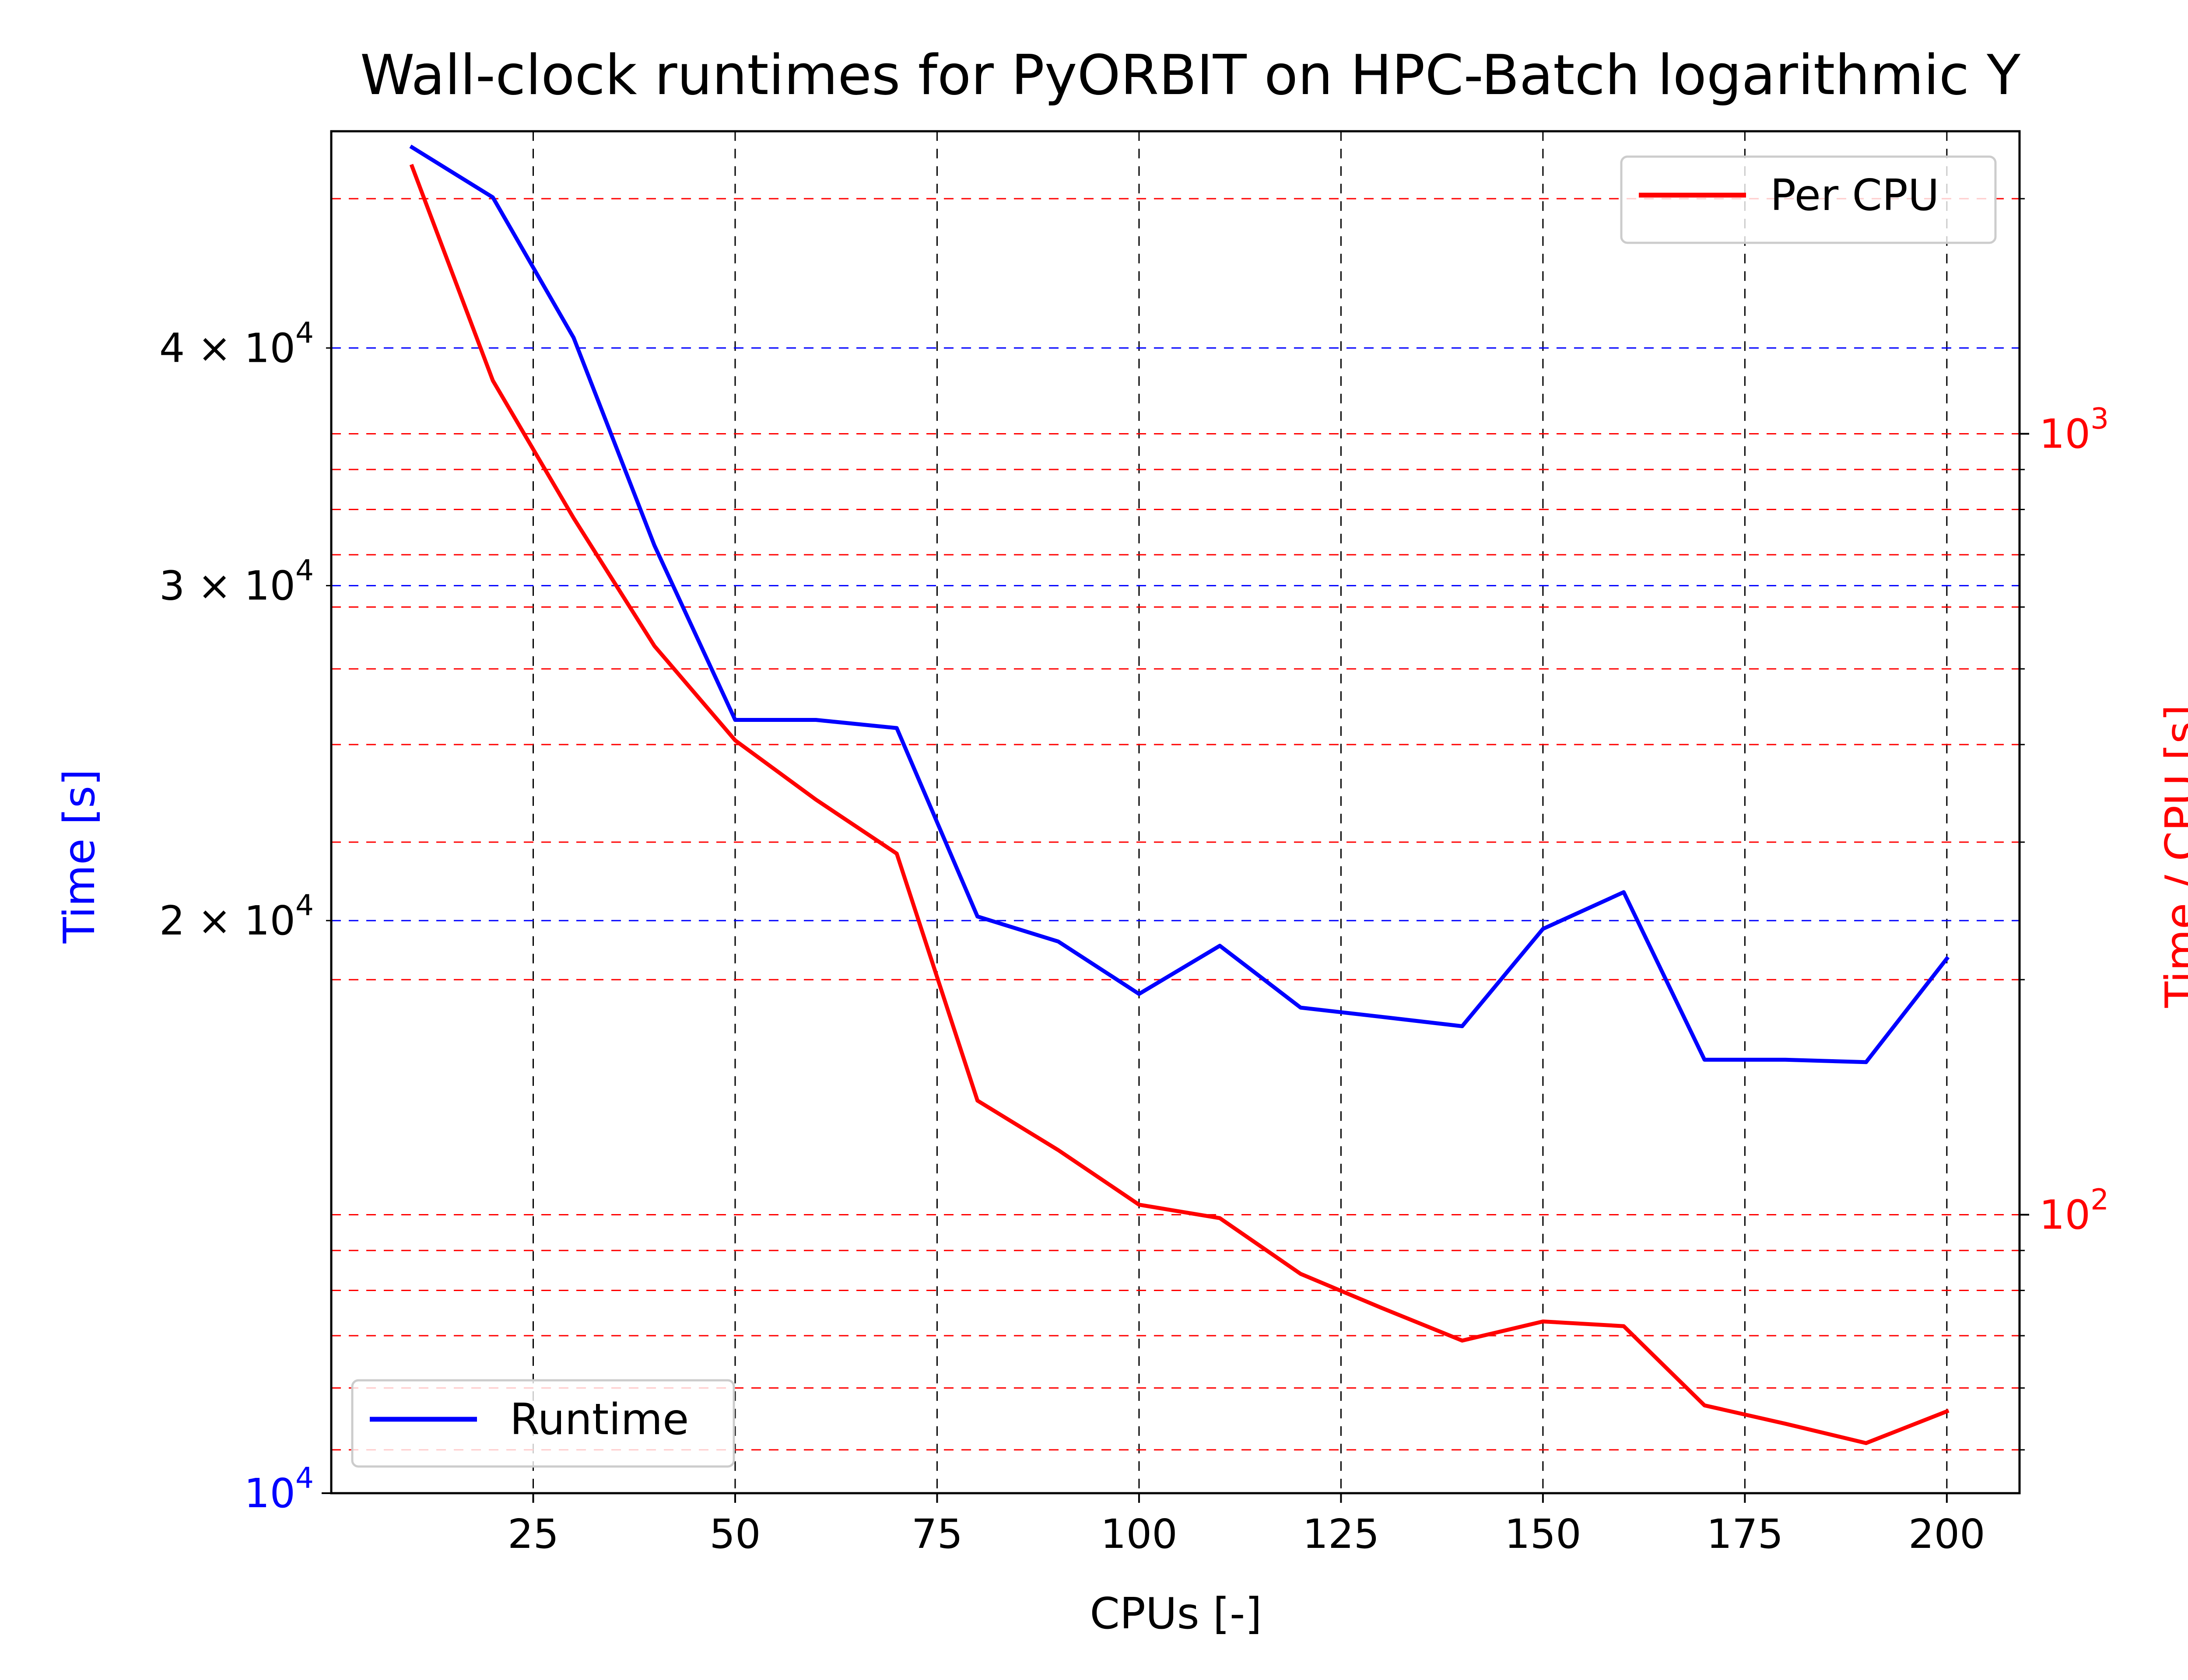 This screenshot has width=2188, height=1680. I want to click on legend-runtime: Runtime, so click(543, 1423).